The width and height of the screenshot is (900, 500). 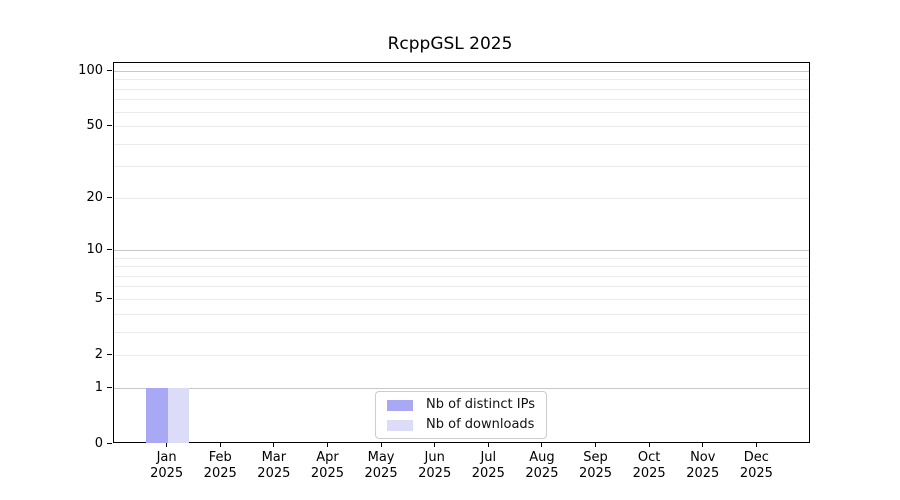 What do you see at coordinates (94, 197) in the screenshot?
I see `y-tick-label: 20` at bounding box center [94, 197].